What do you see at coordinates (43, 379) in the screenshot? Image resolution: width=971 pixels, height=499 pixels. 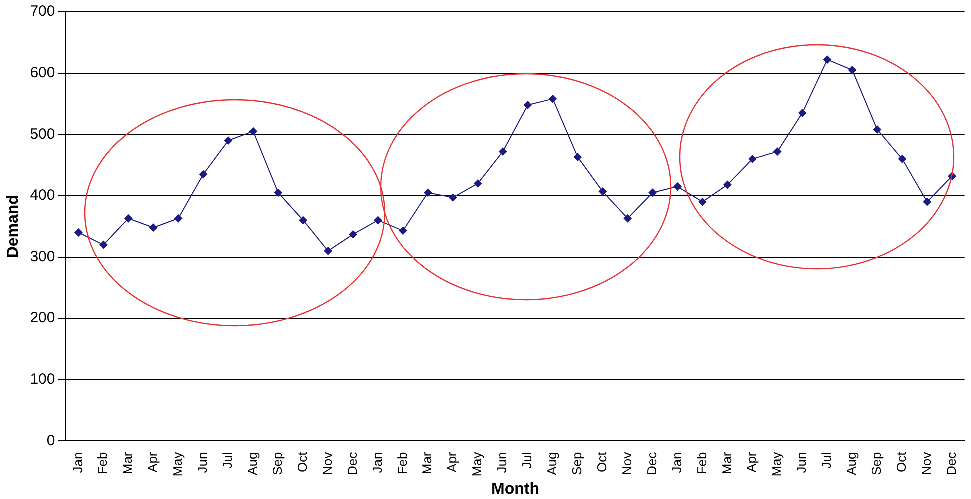 I see `y-tick-label: 100` at bounding box center [43, 379].